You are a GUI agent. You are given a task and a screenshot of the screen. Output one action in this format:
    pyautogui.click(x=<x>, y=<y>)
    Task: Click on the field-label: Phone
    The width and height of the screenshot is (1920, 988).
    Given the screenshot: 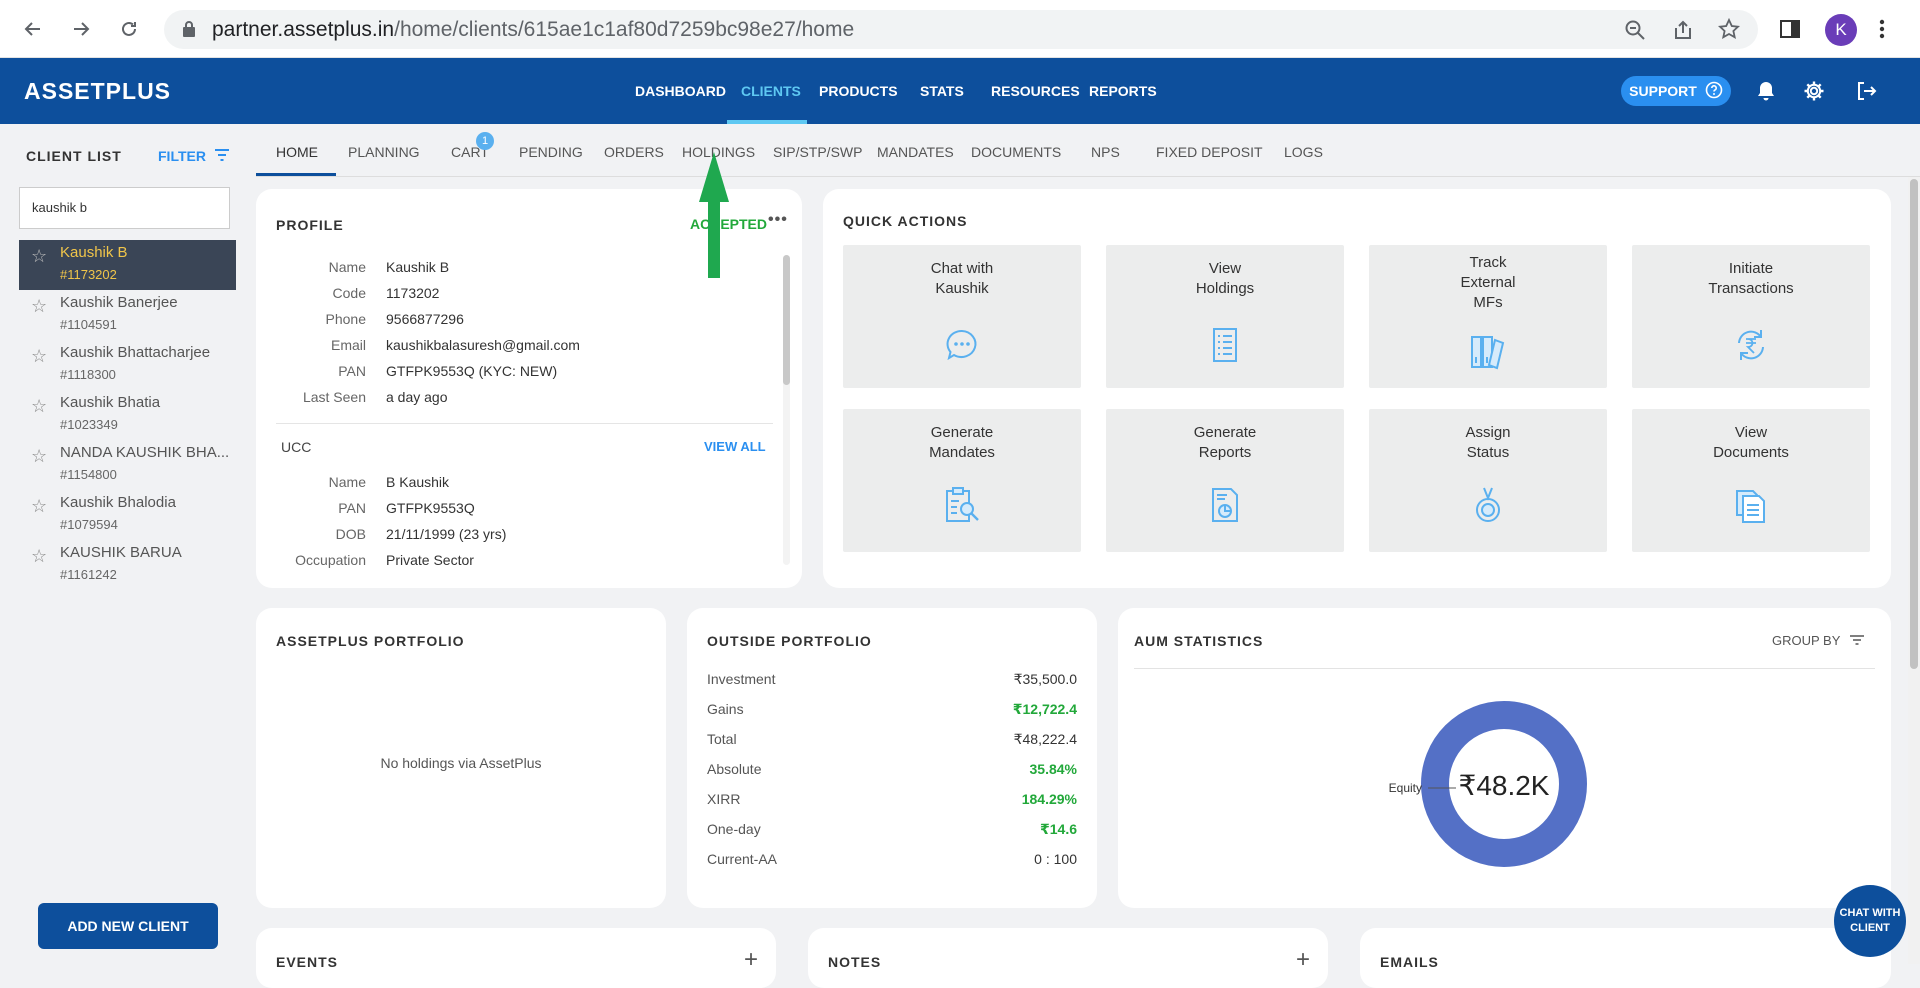 What is the action you would take?
    pyautogui.click(x=345, y=319)
    